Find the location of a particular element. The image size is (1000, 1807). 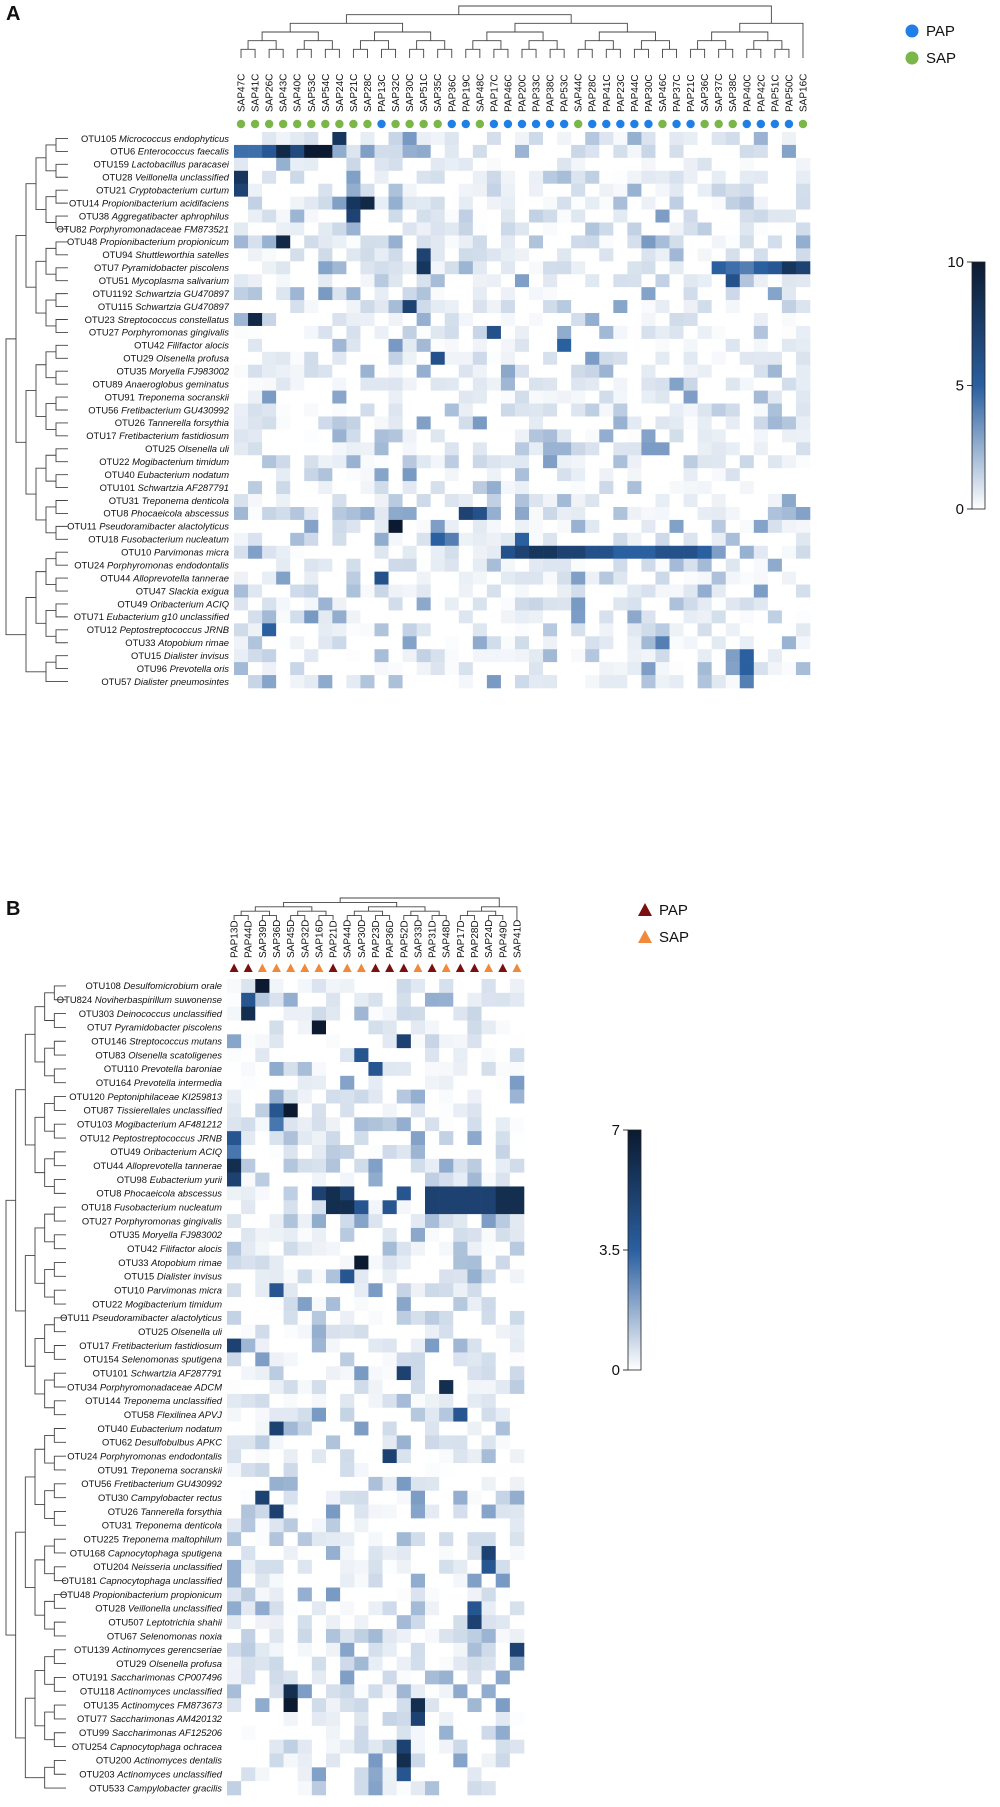

row-label: OTU203 Actinomyces unclassified is located at coordinates (151, 1774).